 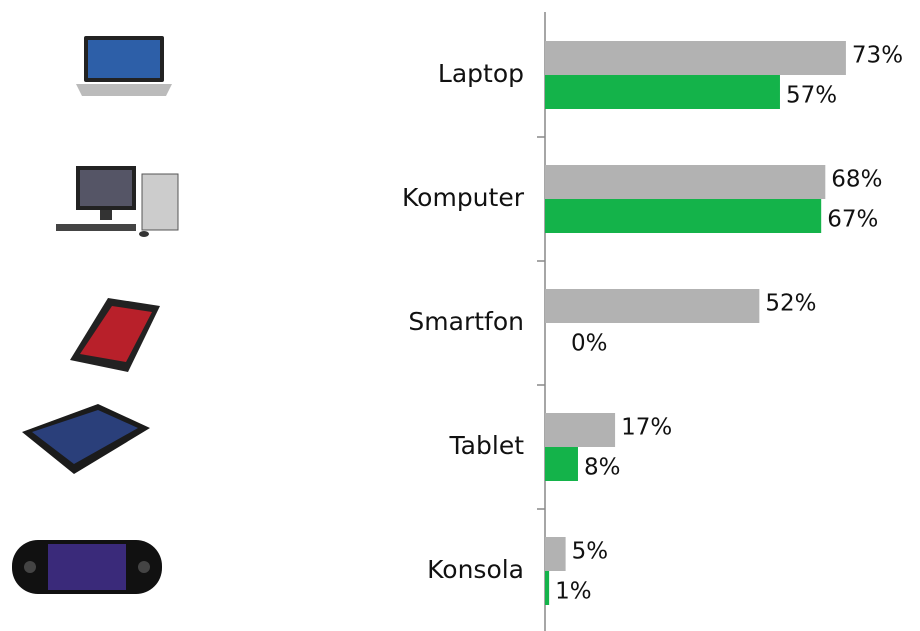 I want to click on category-label: Tablet, so click(x=487, y=445).